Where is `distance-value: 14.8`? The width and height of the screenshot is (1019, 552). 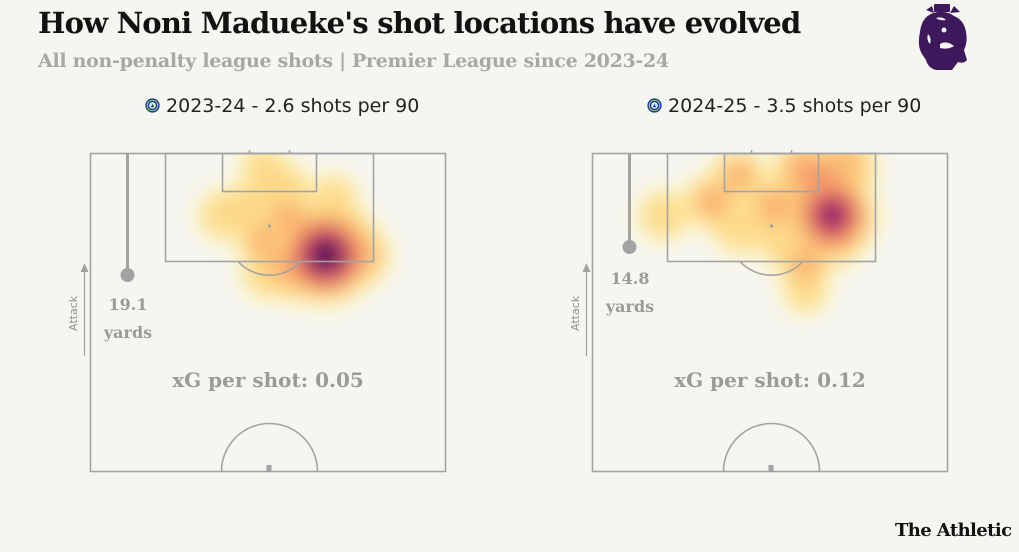 distance-value: 14.8 is located at coordinates (630, 278).